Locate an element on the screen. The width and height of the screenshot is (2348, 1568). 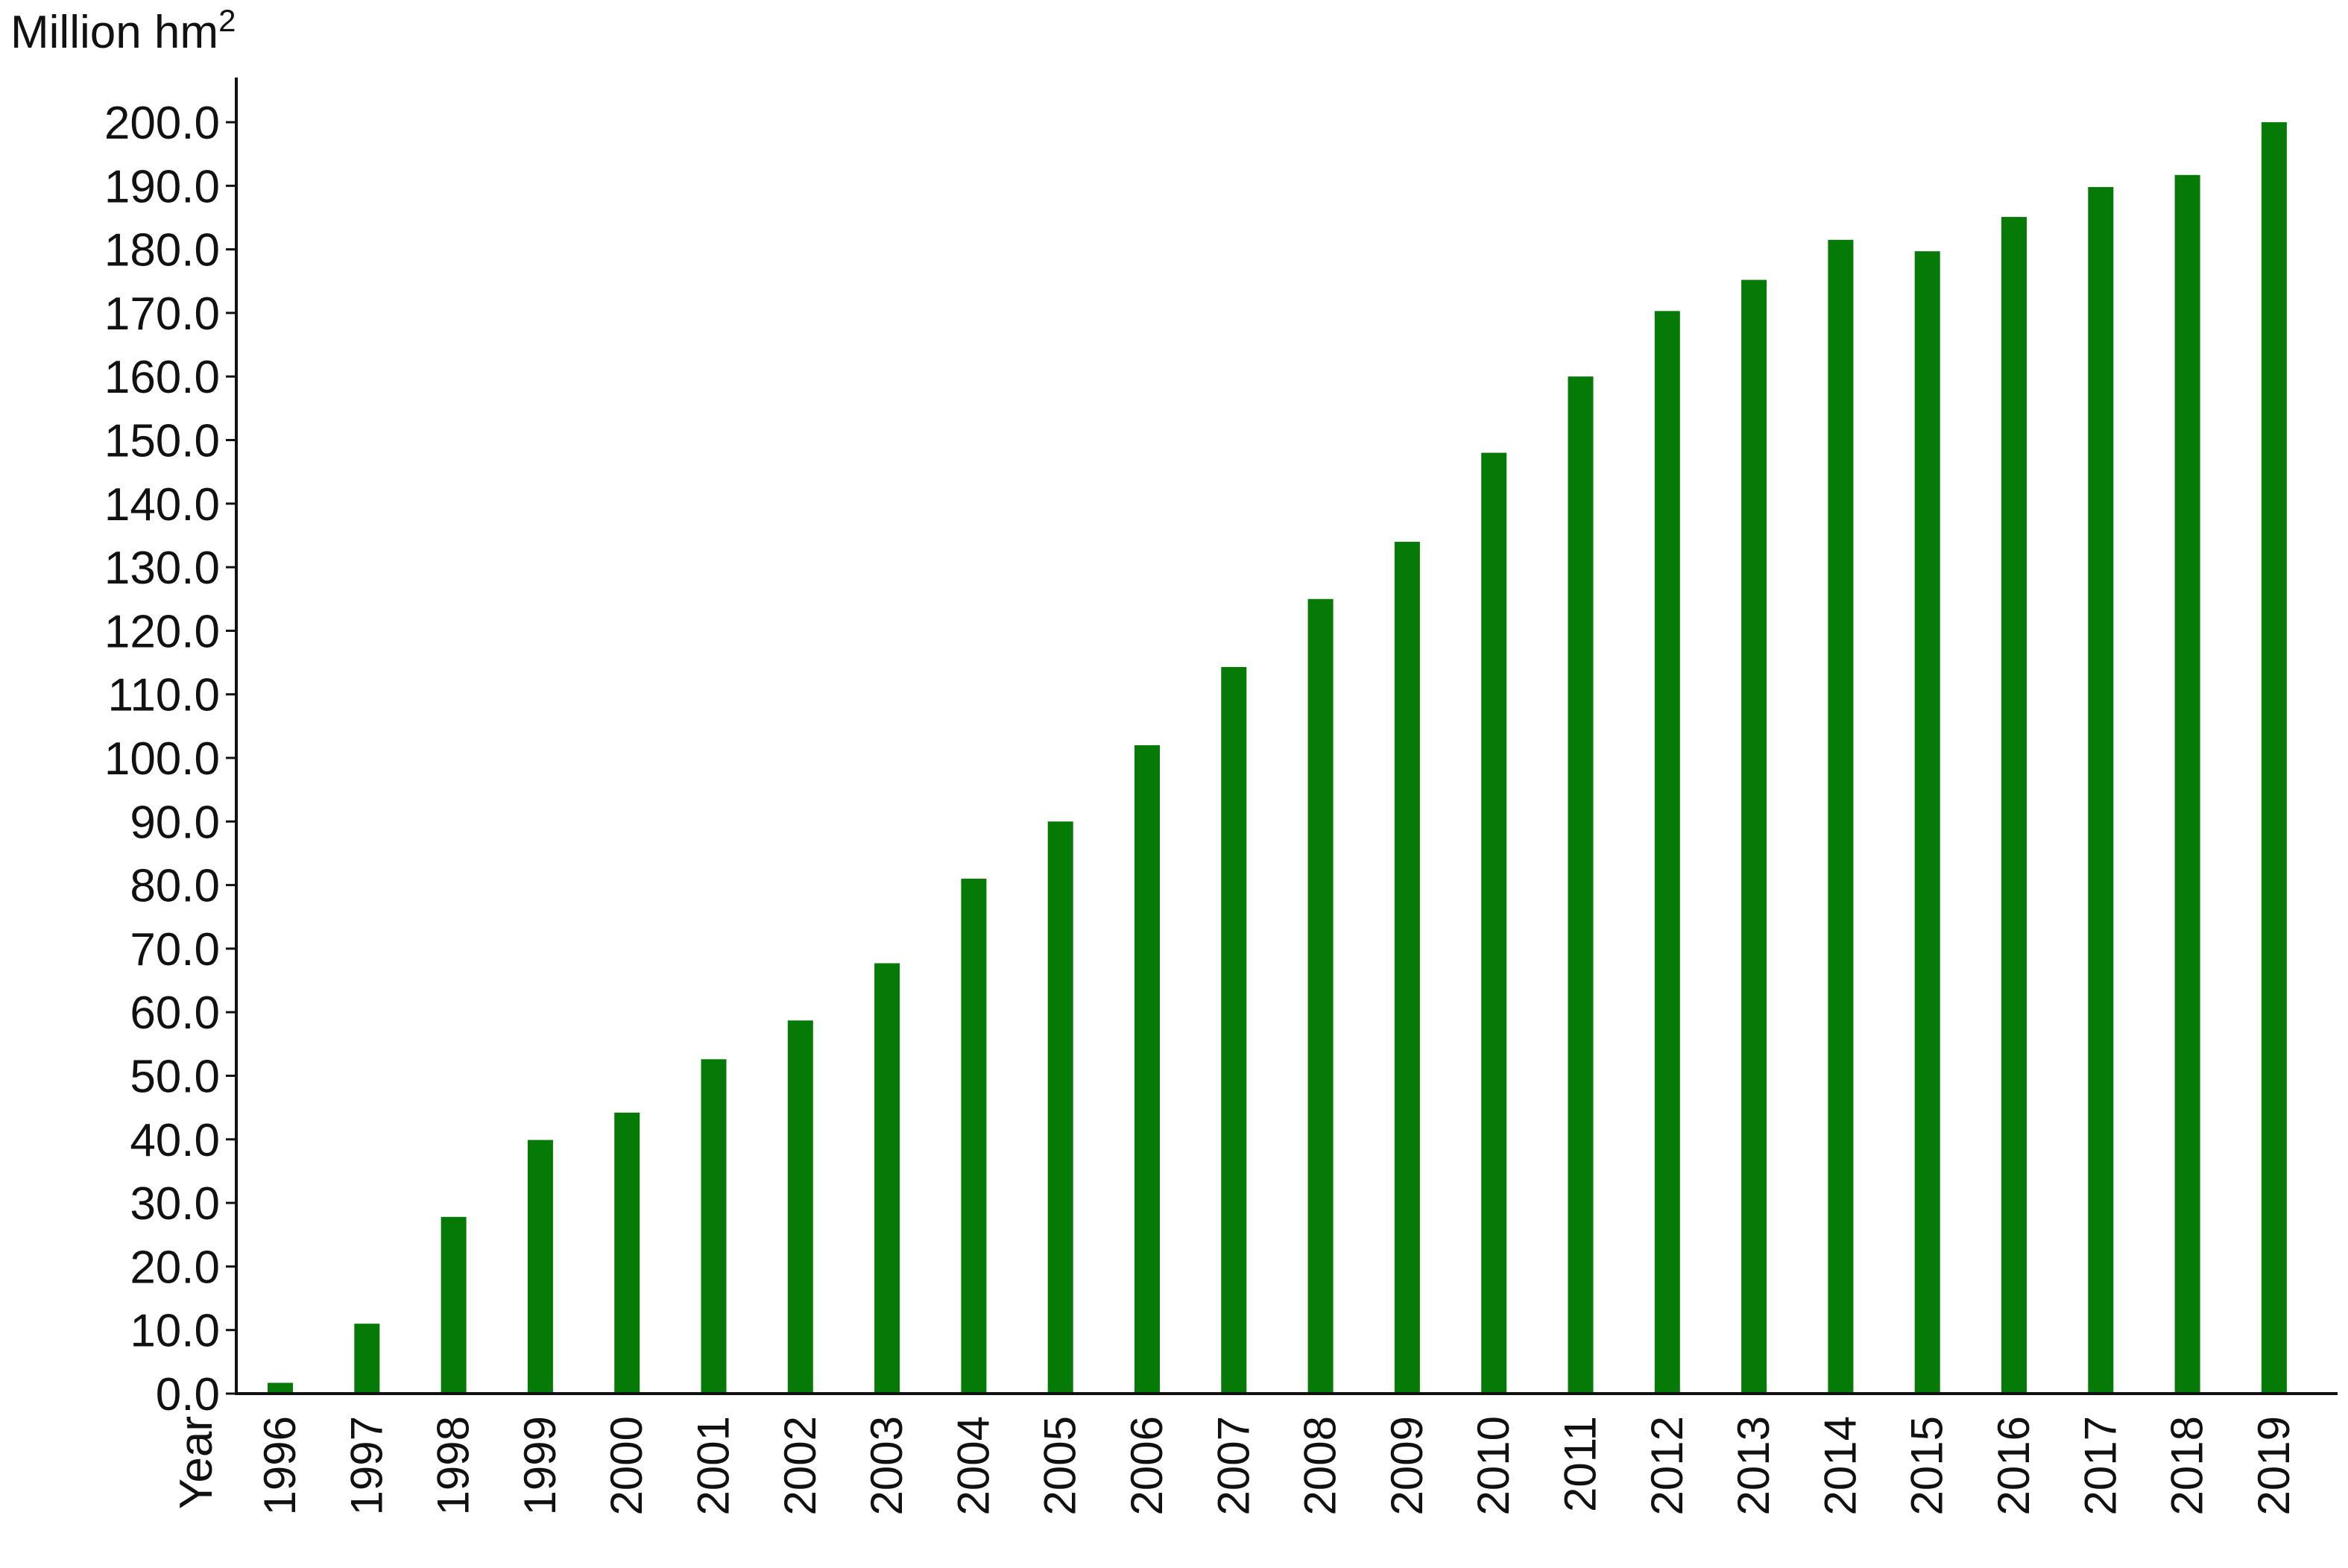
y-tick-label: 200.0 is located at coordinates (162, 124).